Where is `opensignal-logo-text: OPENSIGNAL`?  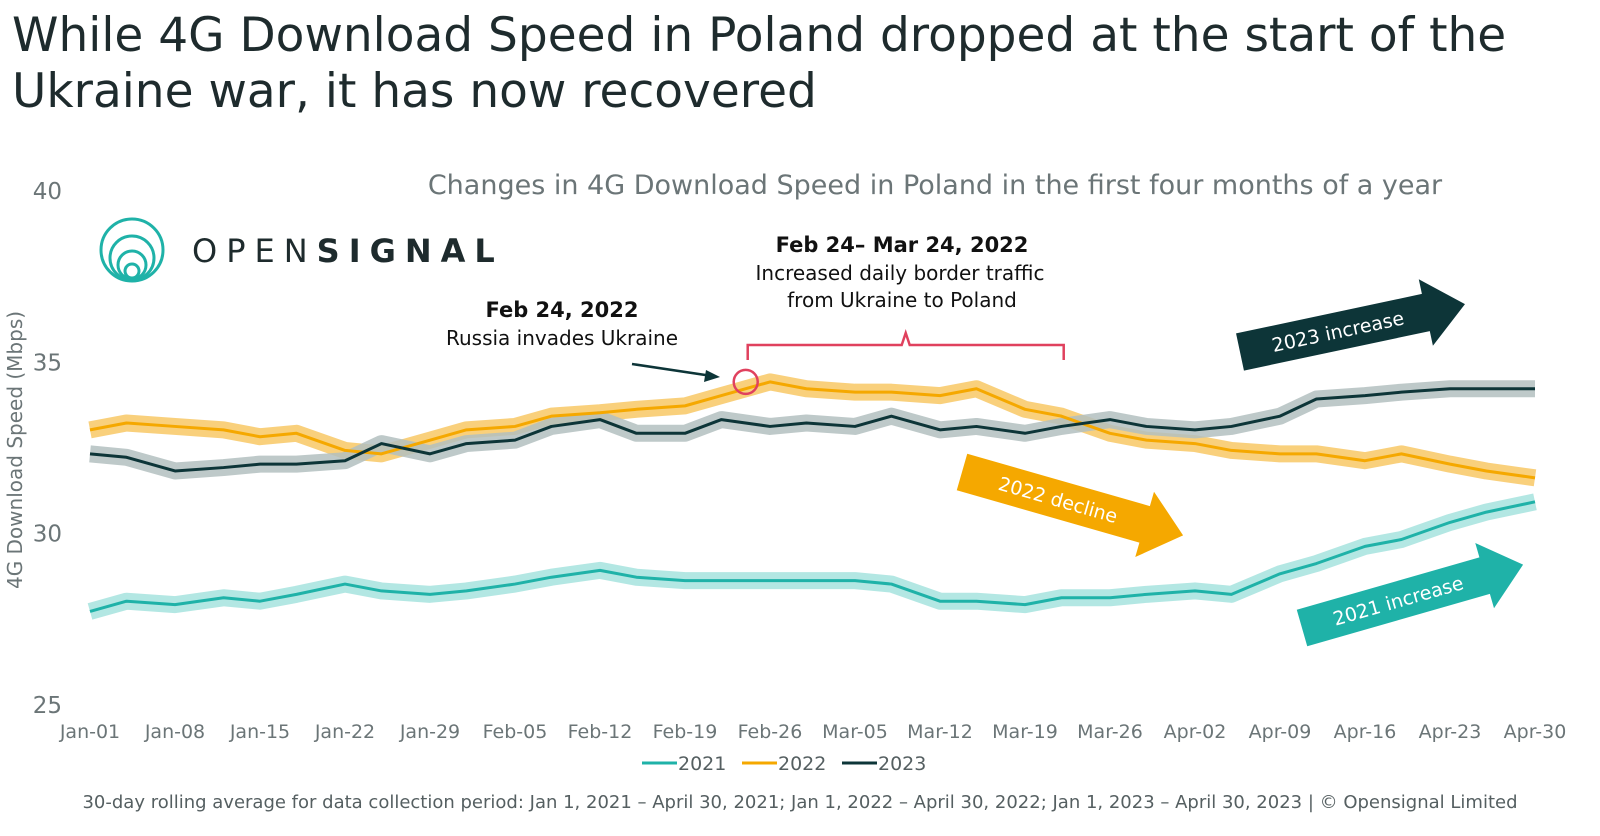 opensignal-logo-text: OPENSIGNAL is located at coordinates (348, 251).